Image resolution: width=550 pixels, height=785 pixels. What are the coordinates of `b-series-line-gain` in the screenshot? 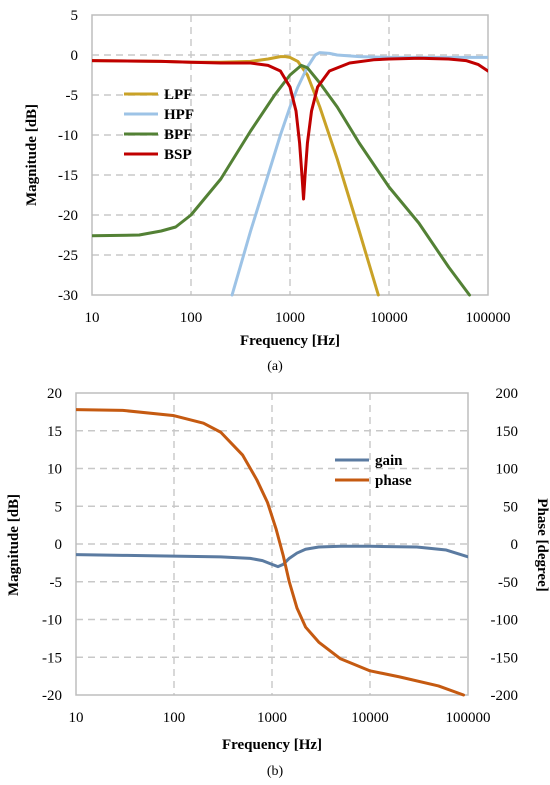 It's located at (272, 556).